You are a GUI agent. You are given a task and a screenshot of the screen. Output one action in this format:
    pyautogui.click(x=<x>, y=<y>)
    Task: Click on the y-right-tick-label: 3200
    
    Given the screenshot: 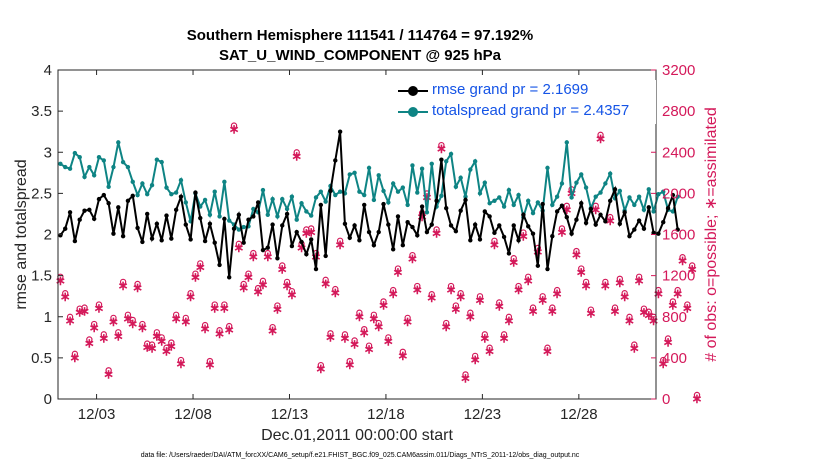 What is the action you would take?
    pyautogui.click(x=678, y=70)
    